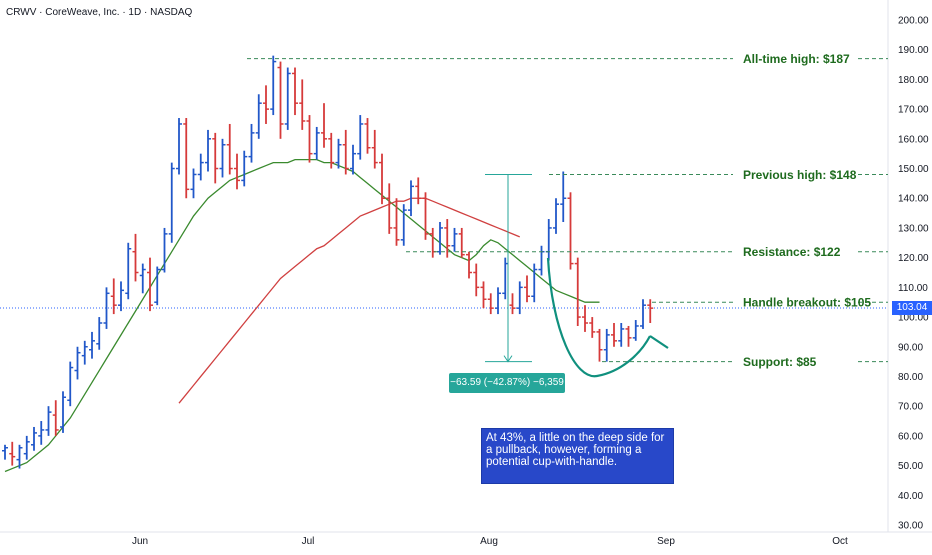 Image resolution: width=932 pixels, height=555 pixels. Describe the element at coordinates (910, 377) in the screenshot. I see `y-tick-label: 80.00` at that location.